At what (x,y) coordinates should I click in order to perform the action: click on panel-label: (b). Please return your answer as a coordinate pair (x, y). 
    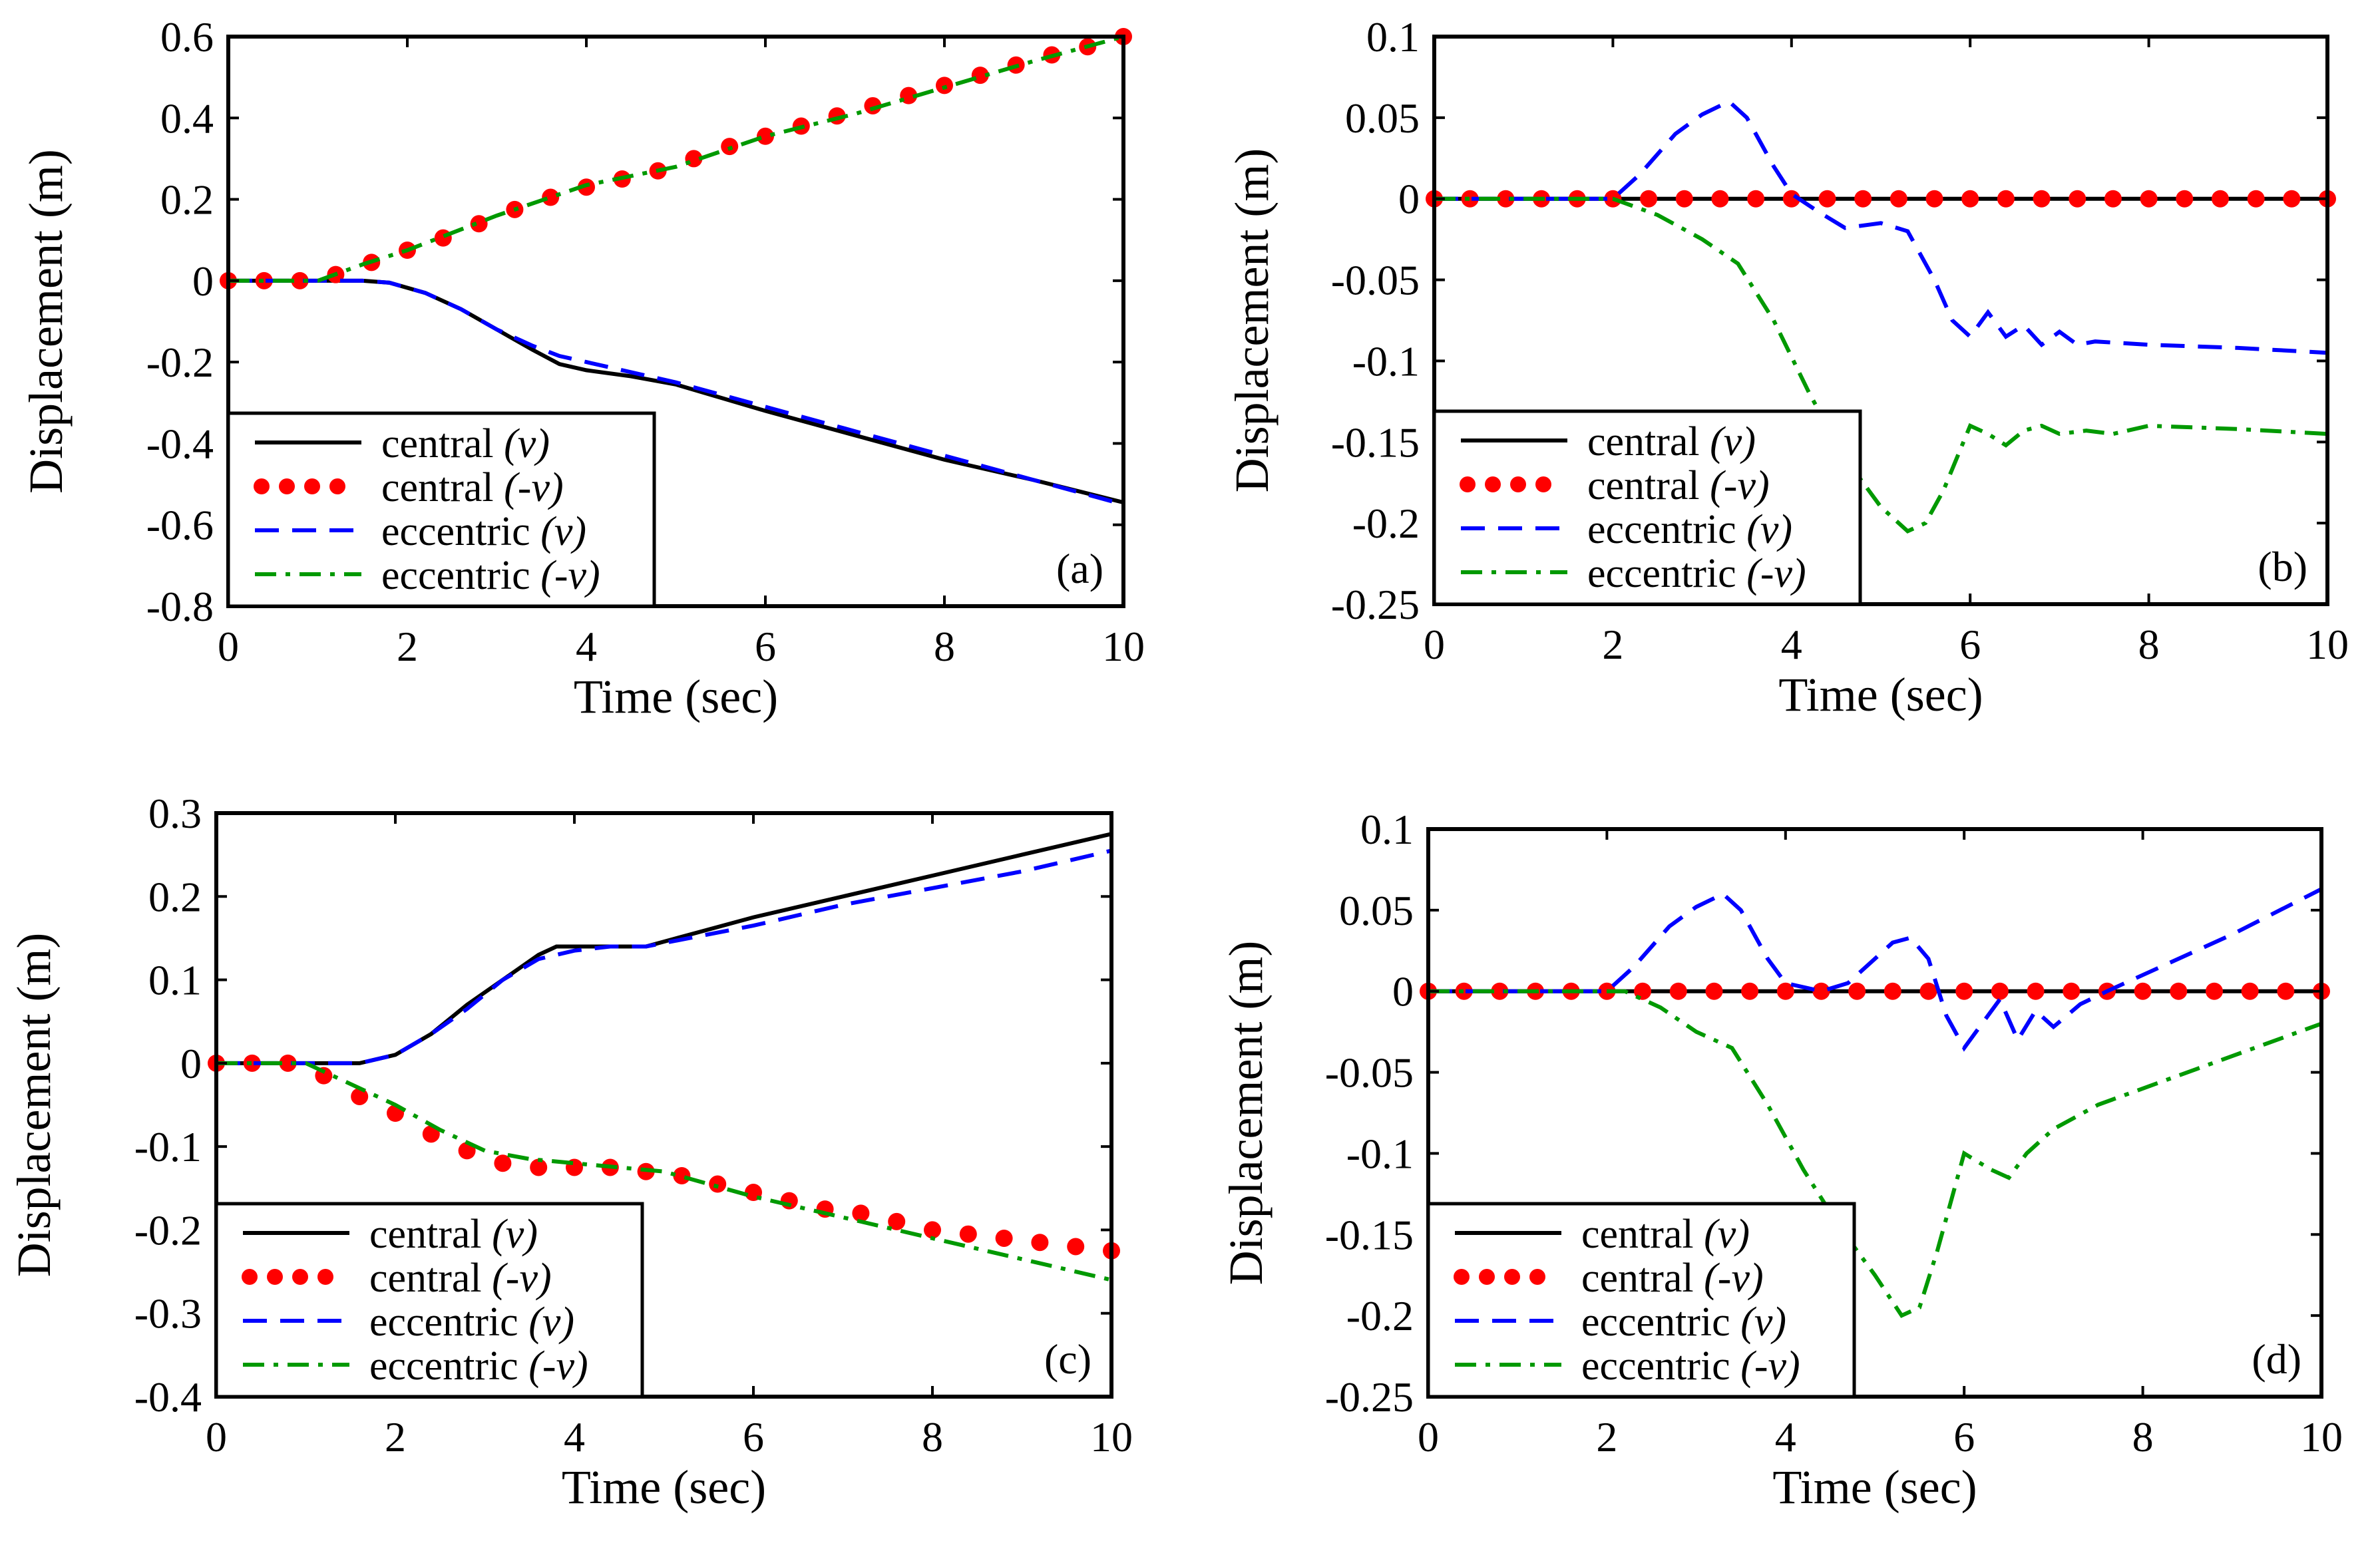
    Looking at the image, I should click on (2282, 566).